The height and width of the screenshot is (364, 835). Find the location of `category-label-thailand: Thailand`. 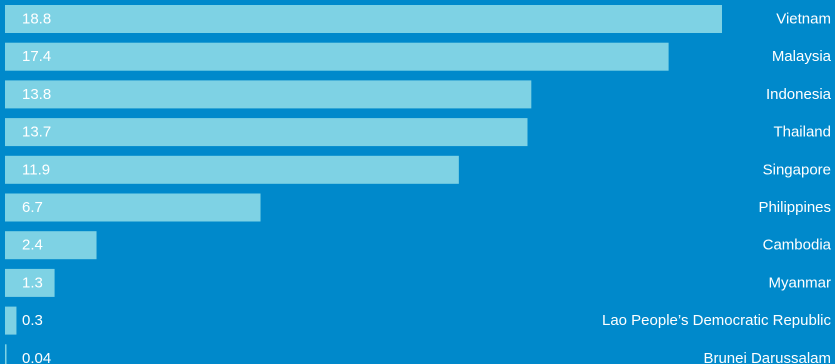

category-label-thailand: Thailand is located at coordinates (802, 132).